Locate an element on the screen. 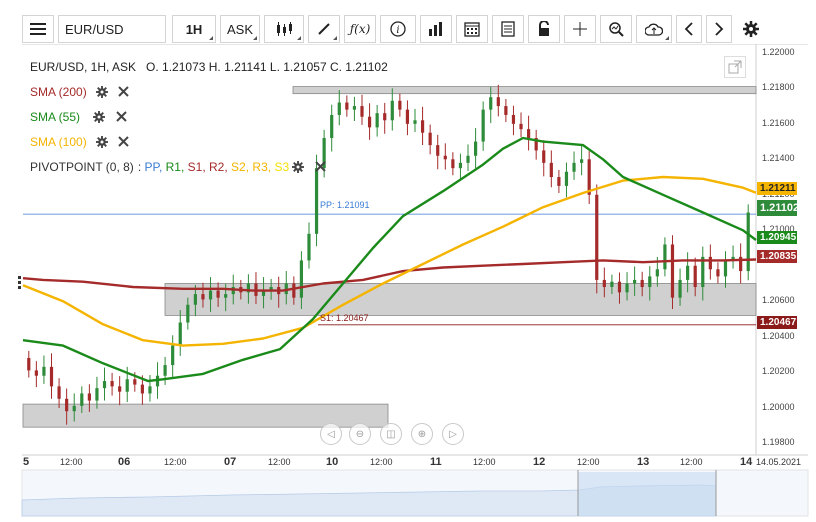  function-icon: ƒ(x) is located at coordinates (360, 29).